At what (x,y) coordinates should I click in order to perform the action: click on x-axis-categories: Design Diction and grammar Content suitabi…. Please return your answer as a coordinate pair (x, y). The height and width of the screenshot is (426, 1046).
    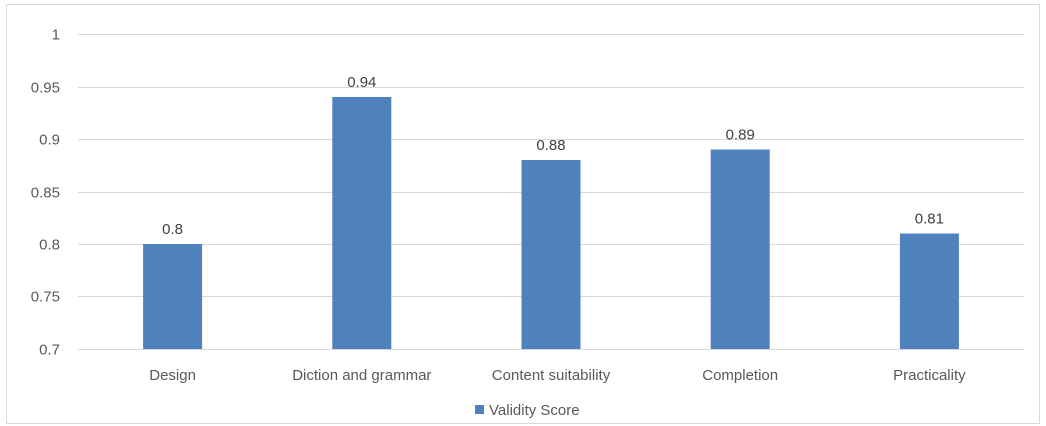
    Looking at the image, I should click on (557, 375).